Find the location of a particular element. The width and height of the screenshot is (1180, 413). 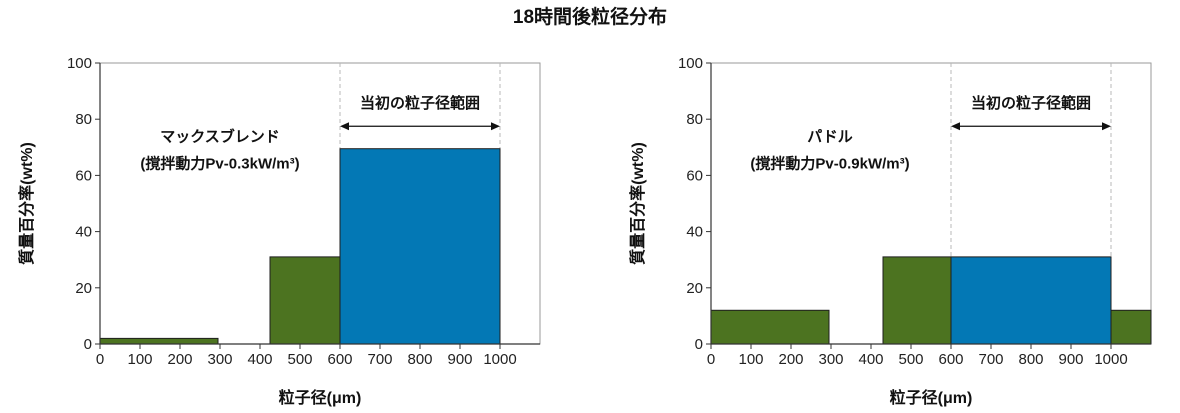

chart2-range-label: 当初の粒子径範囲 is located at coordinates (1031, 103).